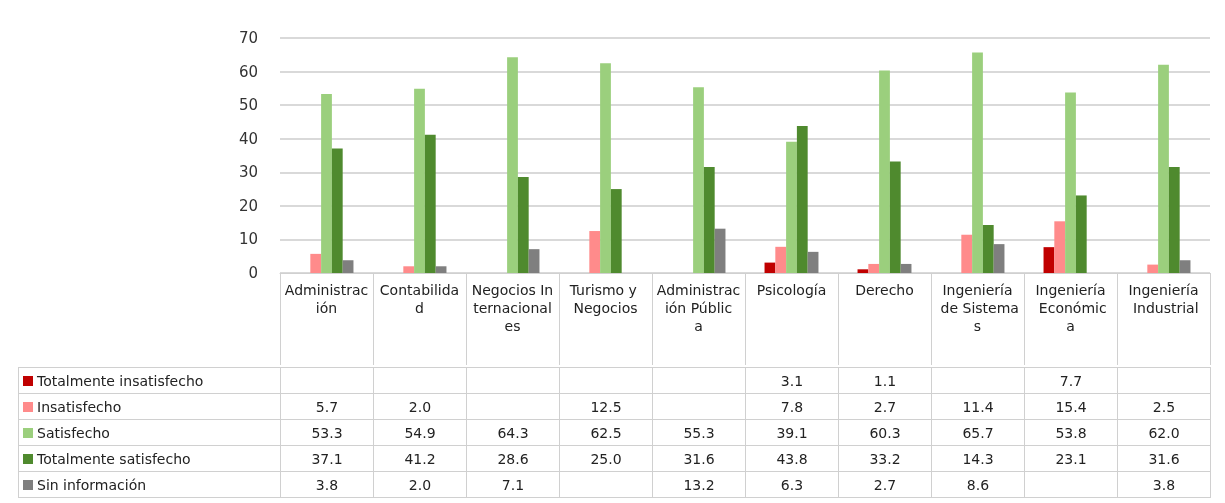 This screenshot has width=1225, height=503. I want to click on data-label: 12.5, so click(606, 406).